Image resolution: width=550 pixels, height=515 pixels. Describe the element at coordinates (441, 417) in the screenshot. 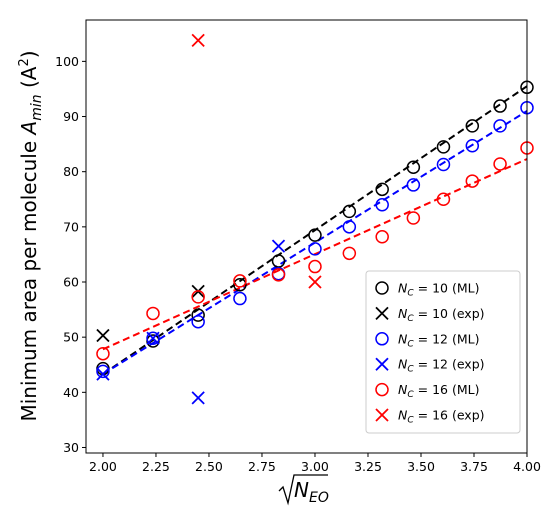

I see `legend-entry: NC = 16 (exp)` at that location.